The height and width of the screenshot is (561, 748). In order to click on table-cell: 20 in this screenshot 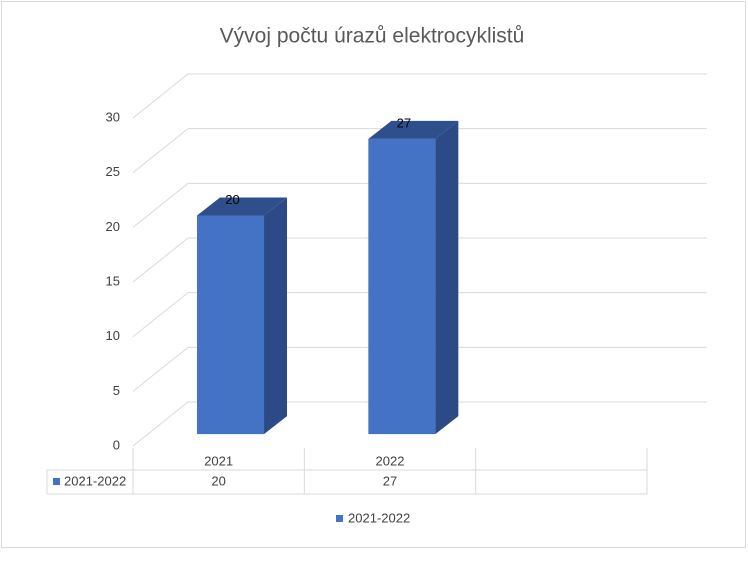, I will do `click(218, 480)`.